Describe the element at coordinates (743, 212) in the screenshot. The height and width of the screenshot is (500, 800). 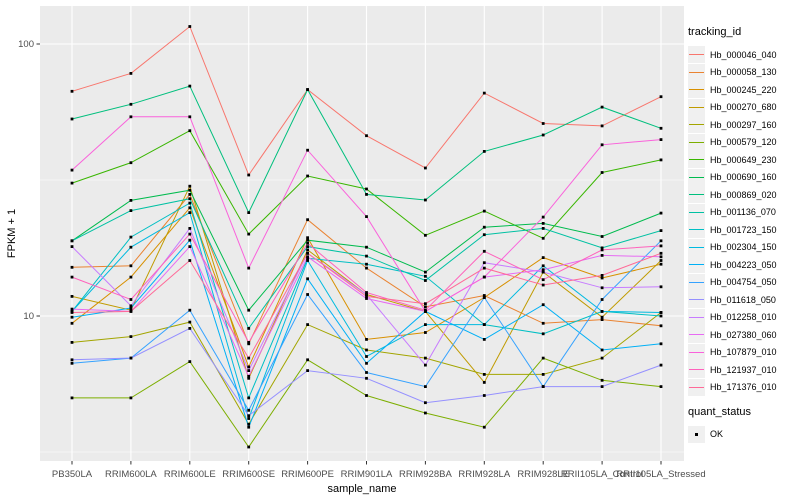
I see `legend-item-label: Hb_001136_070` at that location.